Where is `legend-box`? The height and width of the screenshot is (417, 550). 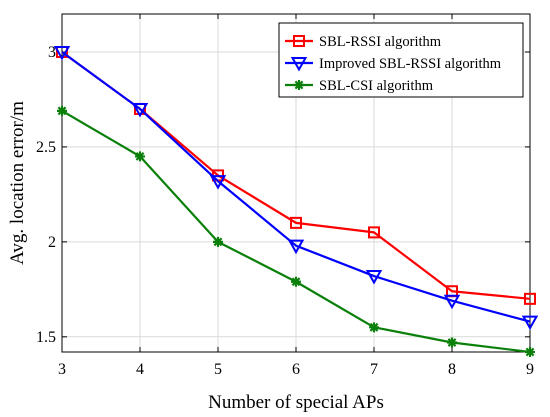
legend-box is located at coordinates (401, 60).